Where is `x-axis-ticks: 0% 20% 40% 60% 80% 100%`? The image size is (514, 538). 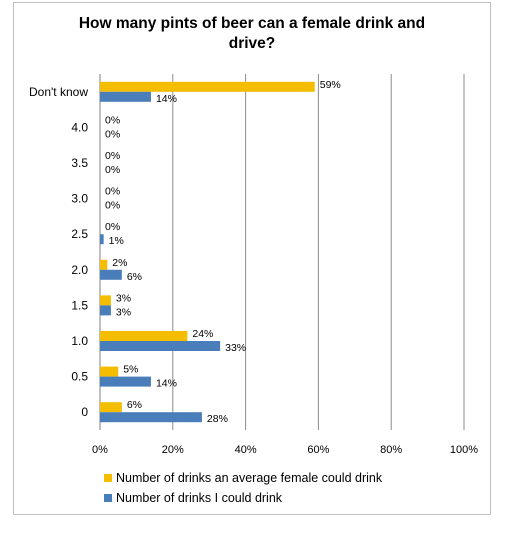 x-axis-ticks: 0% 20% 40% 60% 80% 100% is located at coordinates (285, 450).